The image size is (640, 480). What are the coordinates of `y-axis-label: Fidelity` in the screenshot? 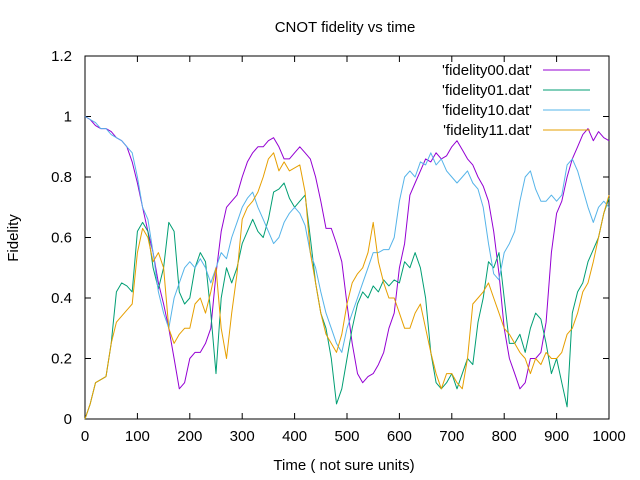 It's located at (13, 238).